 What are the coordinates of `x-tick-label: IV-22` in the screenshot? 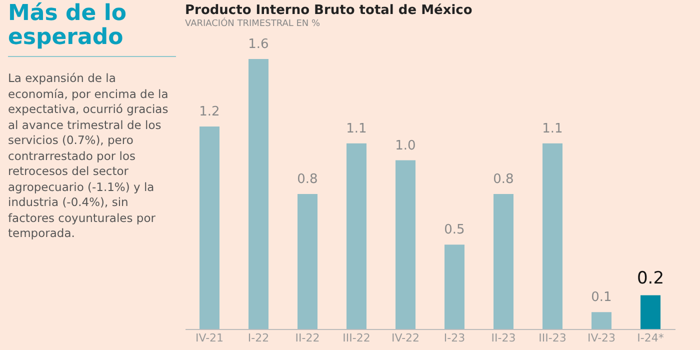 It's located at (405, 338).